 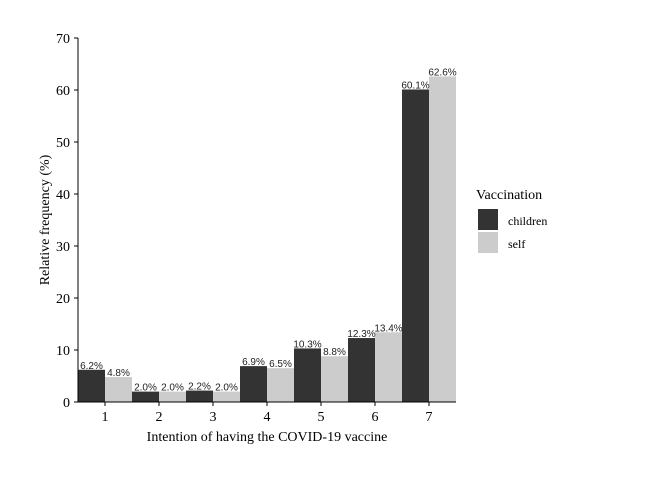 I want to click on y-tick-label: 70, so click(x=63, y=39).